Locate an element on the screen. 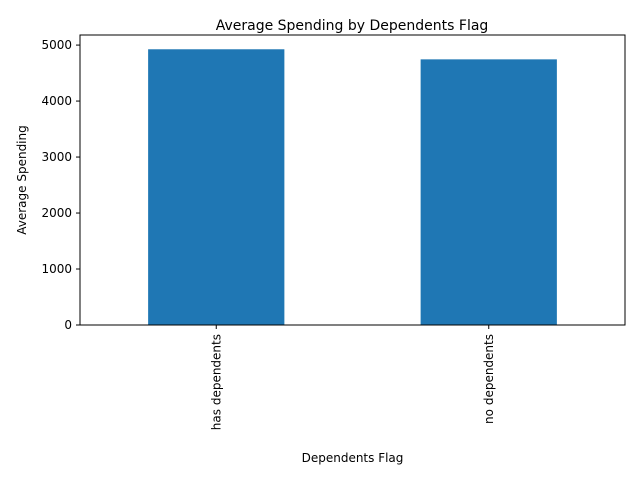 The image size is (640, 480). y-axis: 0 1000 2000 3000 4000 5000 is located at coordinates (60, 185).